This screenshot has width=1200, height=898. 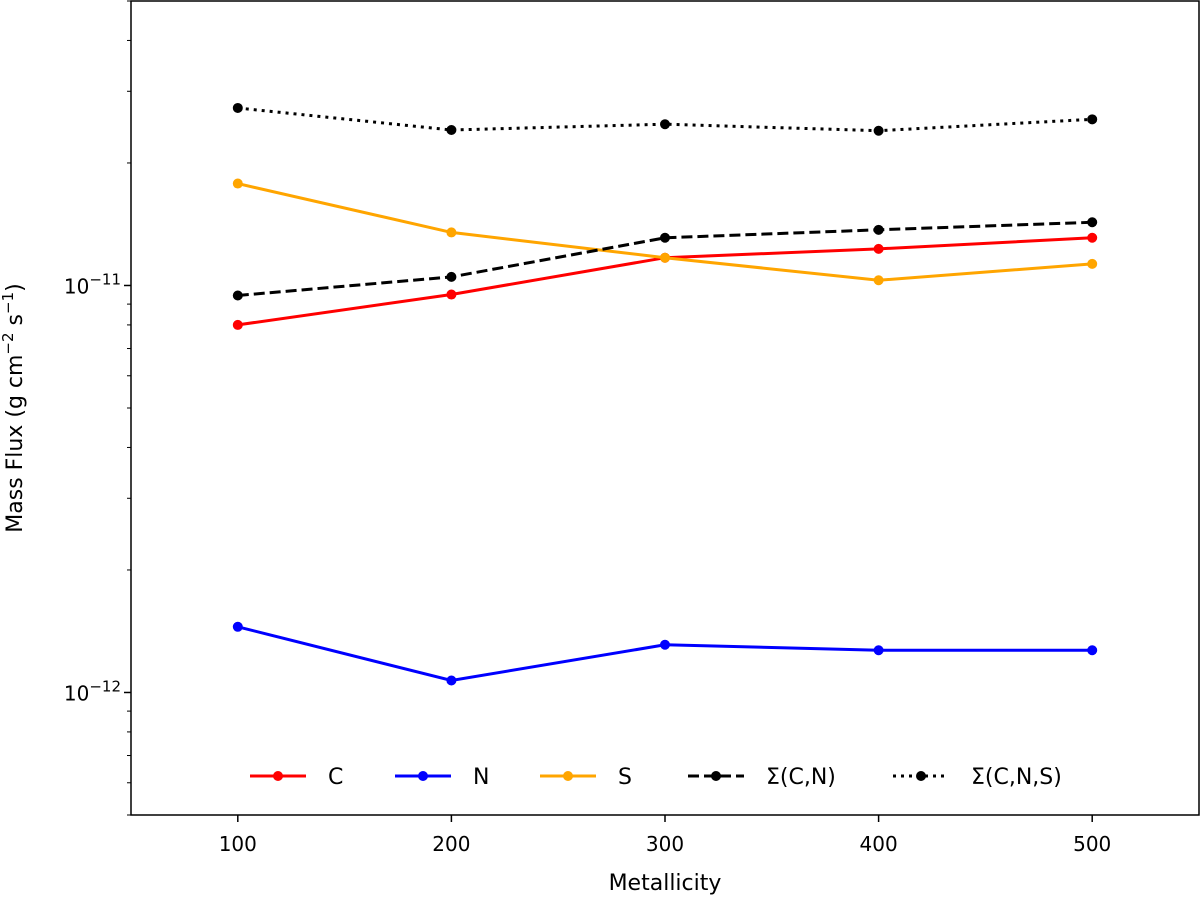 What do you see at coordinates (129, 408) in the screenshot?
I see `y-minor-ticks` at bounding box center [129, 408].